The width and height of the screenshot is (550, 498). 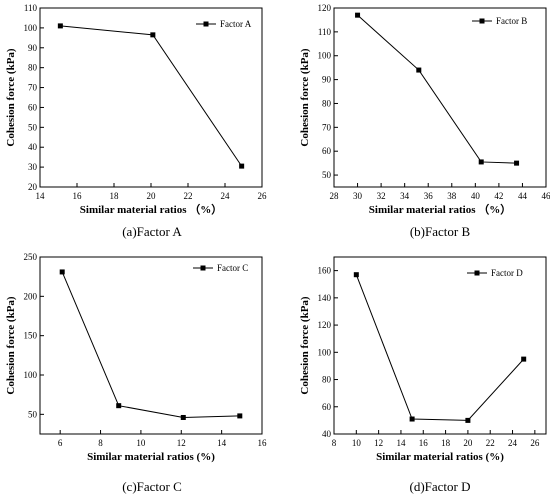 I want to click on x-tick-label: 36, so click(x=429, y=196).